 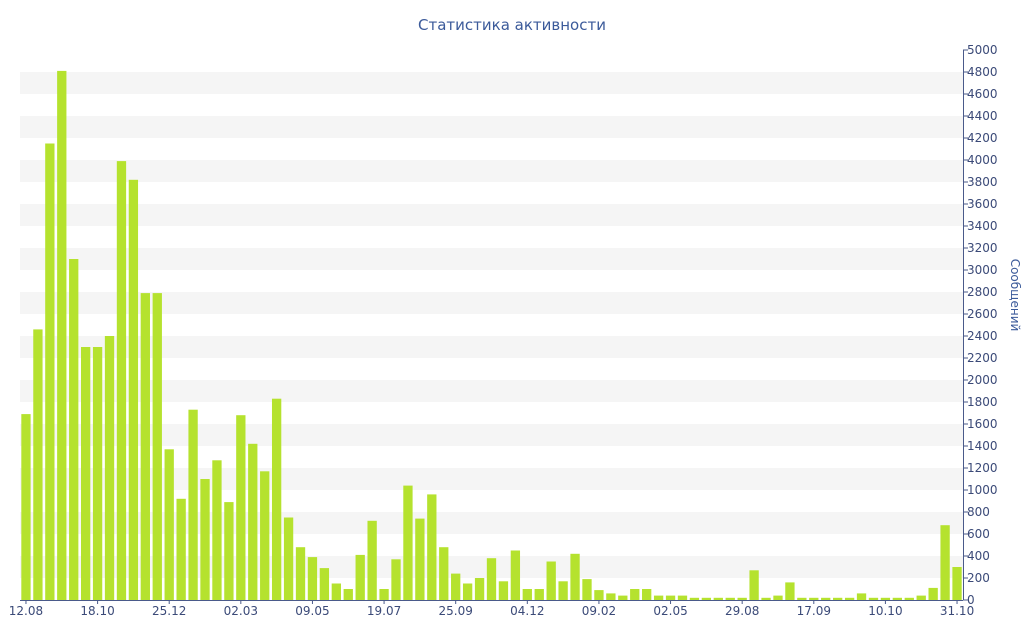 What do you see at coordinates (971, 600) in the screenshot?
I see `y-tick-label: 0` at bounding box center [971, 600].